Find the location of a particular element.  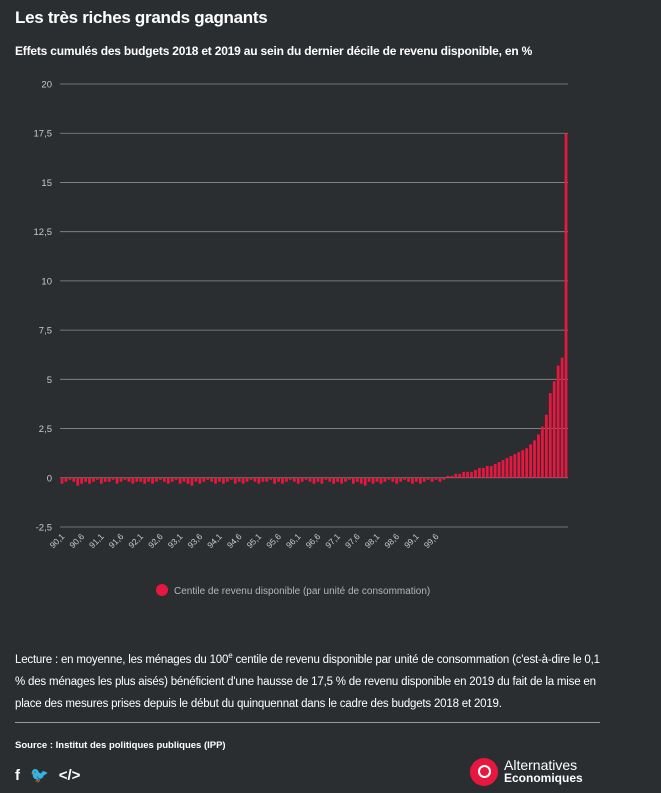

x-tick-label: 92,6 is located at coordinates (155, 540).